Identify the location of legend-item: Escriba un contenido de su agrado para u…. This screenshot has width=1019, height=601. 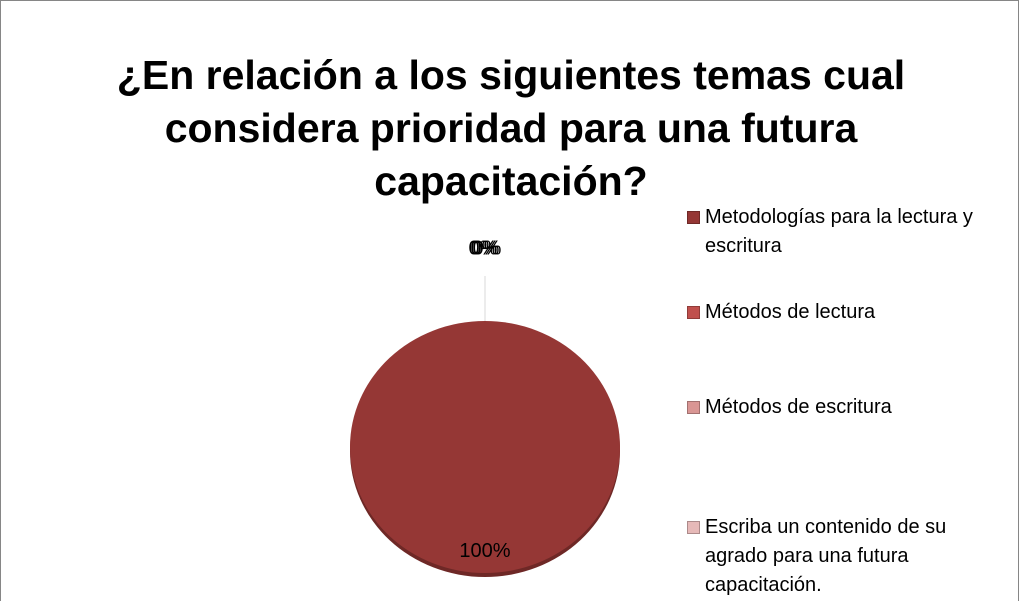
(832, 556).